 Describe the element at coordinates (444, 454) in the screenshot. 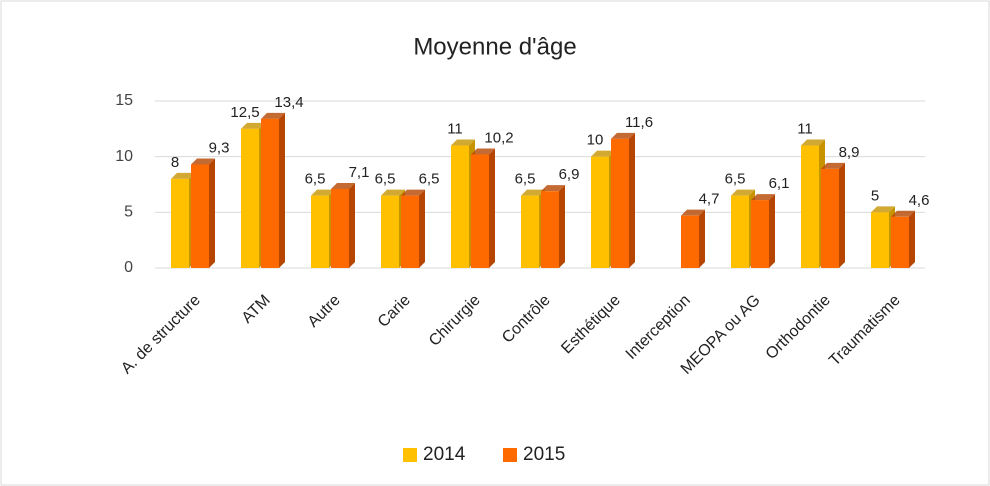

I see `legend-label: 2014` at that location.